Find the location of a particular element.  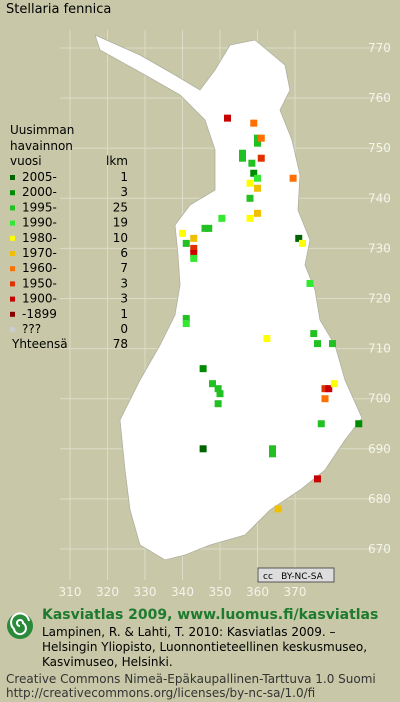

y-tick-label: 740 is located at coordinates (379, 198).